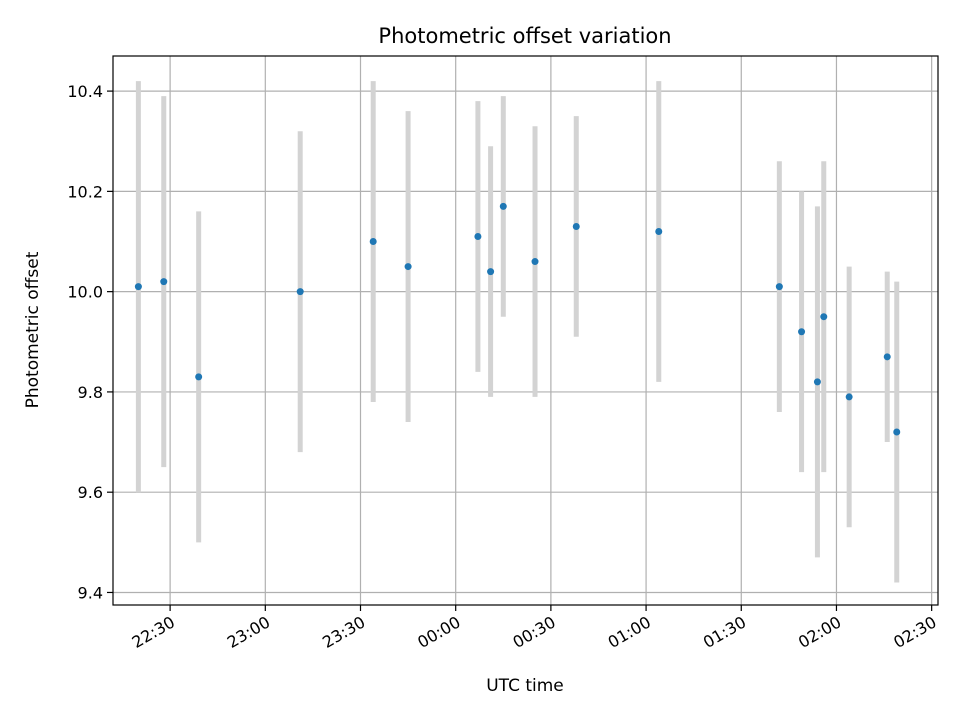 The width and height of the screenshot is (960, 720). What do you see at coordinates (33, 329) in the screenshot?
I see `y-axis-label: Photometric offset` at bounding box center [33, 329].